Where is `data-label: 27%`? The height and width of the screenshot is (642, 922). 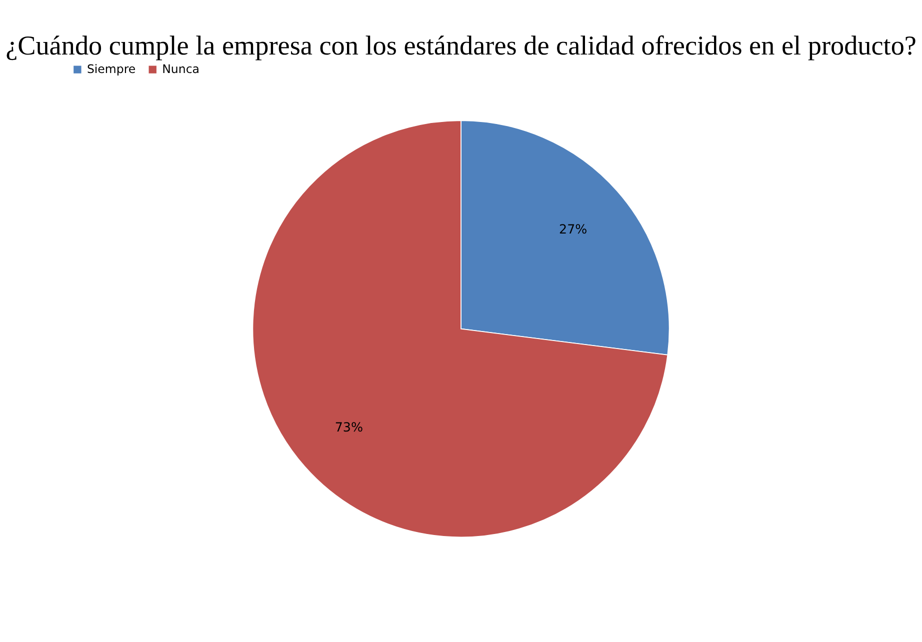
data-label: 27% is located at coordinates (573, 229).